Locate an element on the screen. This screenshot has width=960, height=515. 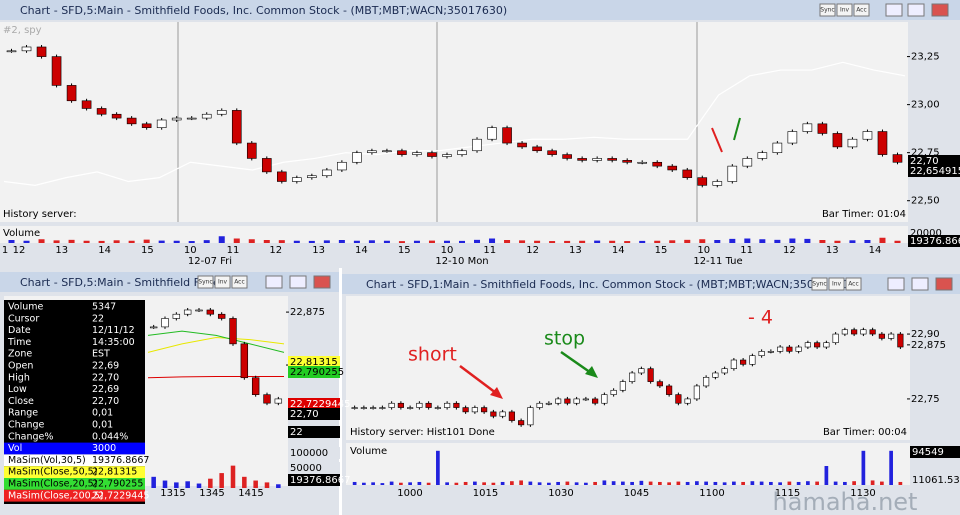
price-label: 23,25 is located at coordinates (925, 57).